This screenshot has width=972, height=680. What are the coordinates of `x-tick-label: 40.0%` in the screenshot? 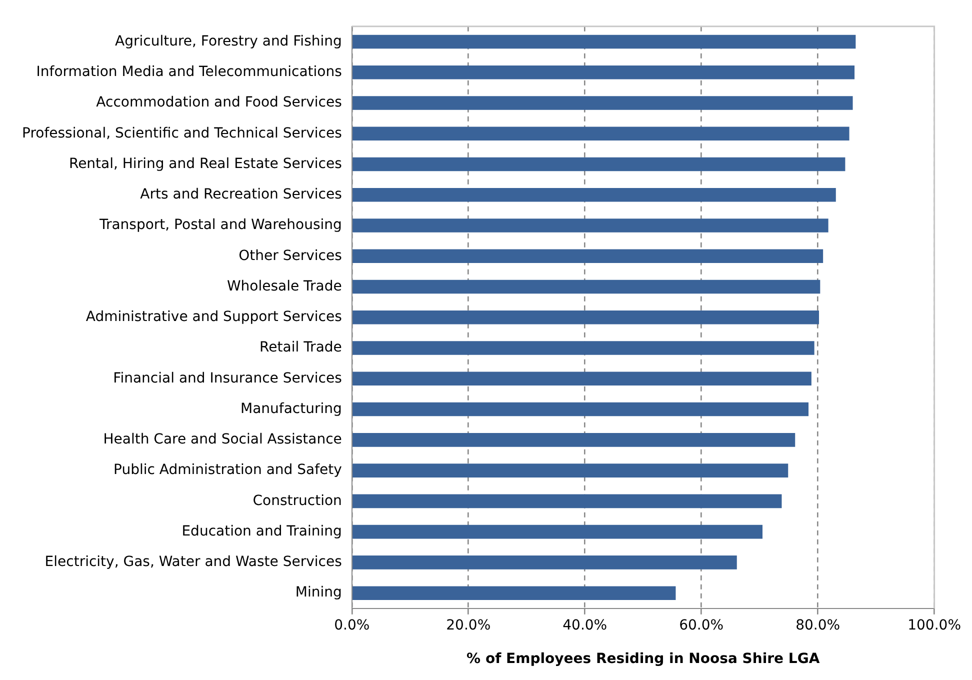 It's located at (585, 625).